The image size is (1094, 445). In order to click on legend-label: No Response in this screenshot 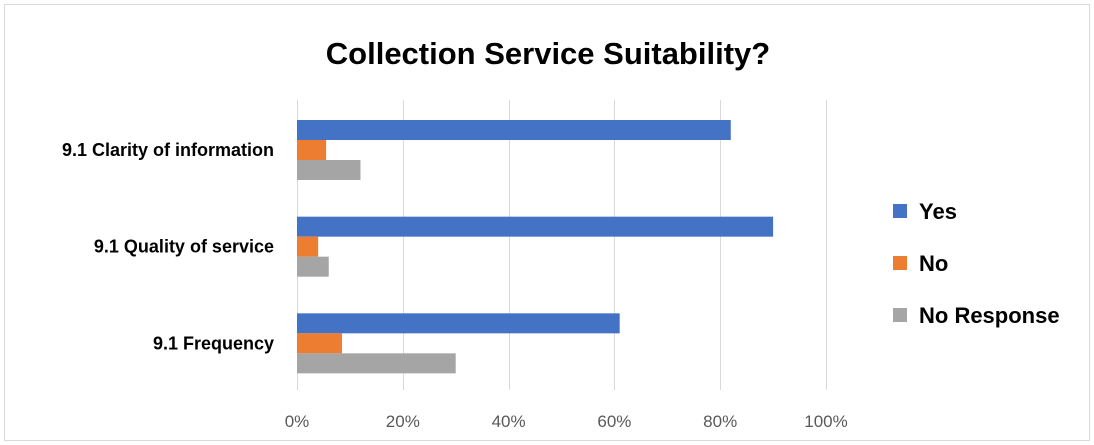, I will do `click(989, 315)`.